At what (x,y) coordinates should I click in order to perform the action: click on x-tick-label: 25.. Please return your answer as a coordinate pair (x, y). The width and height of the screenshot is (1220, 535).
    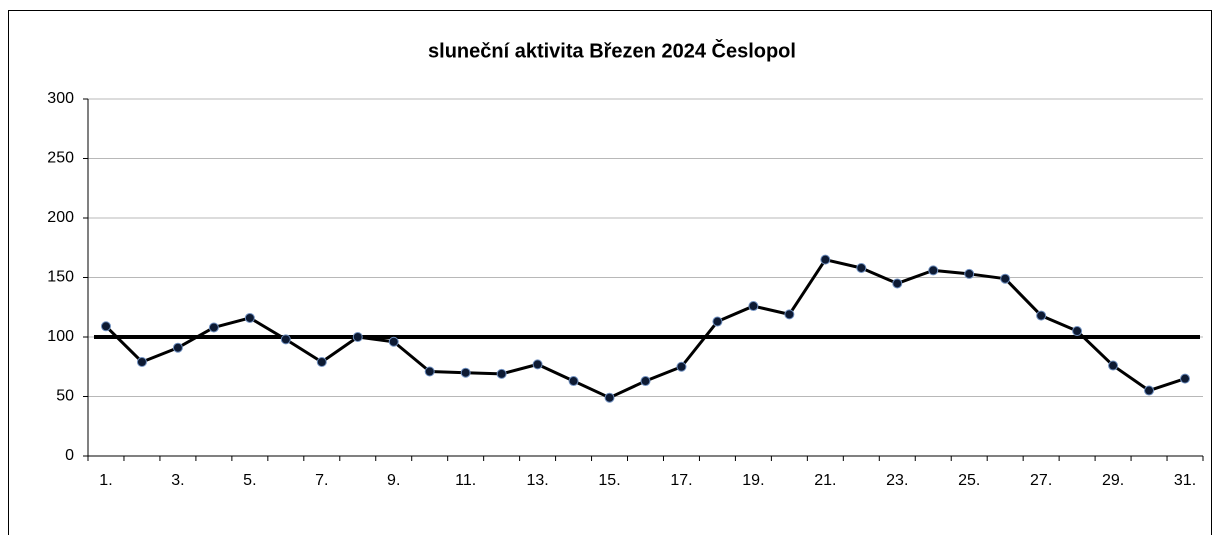
    Looking at the image, I should click on (969, 480).